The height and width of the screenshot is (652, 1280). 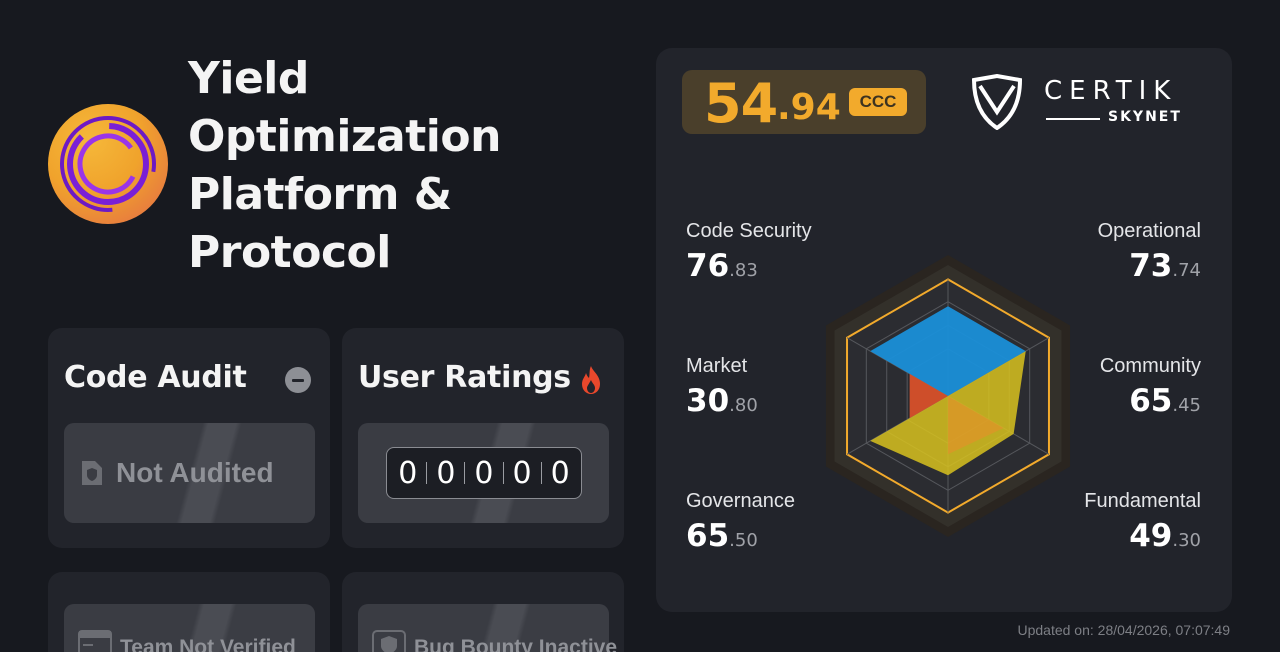 I want to click on metric-int: 49, so click(x=1151, y=536).